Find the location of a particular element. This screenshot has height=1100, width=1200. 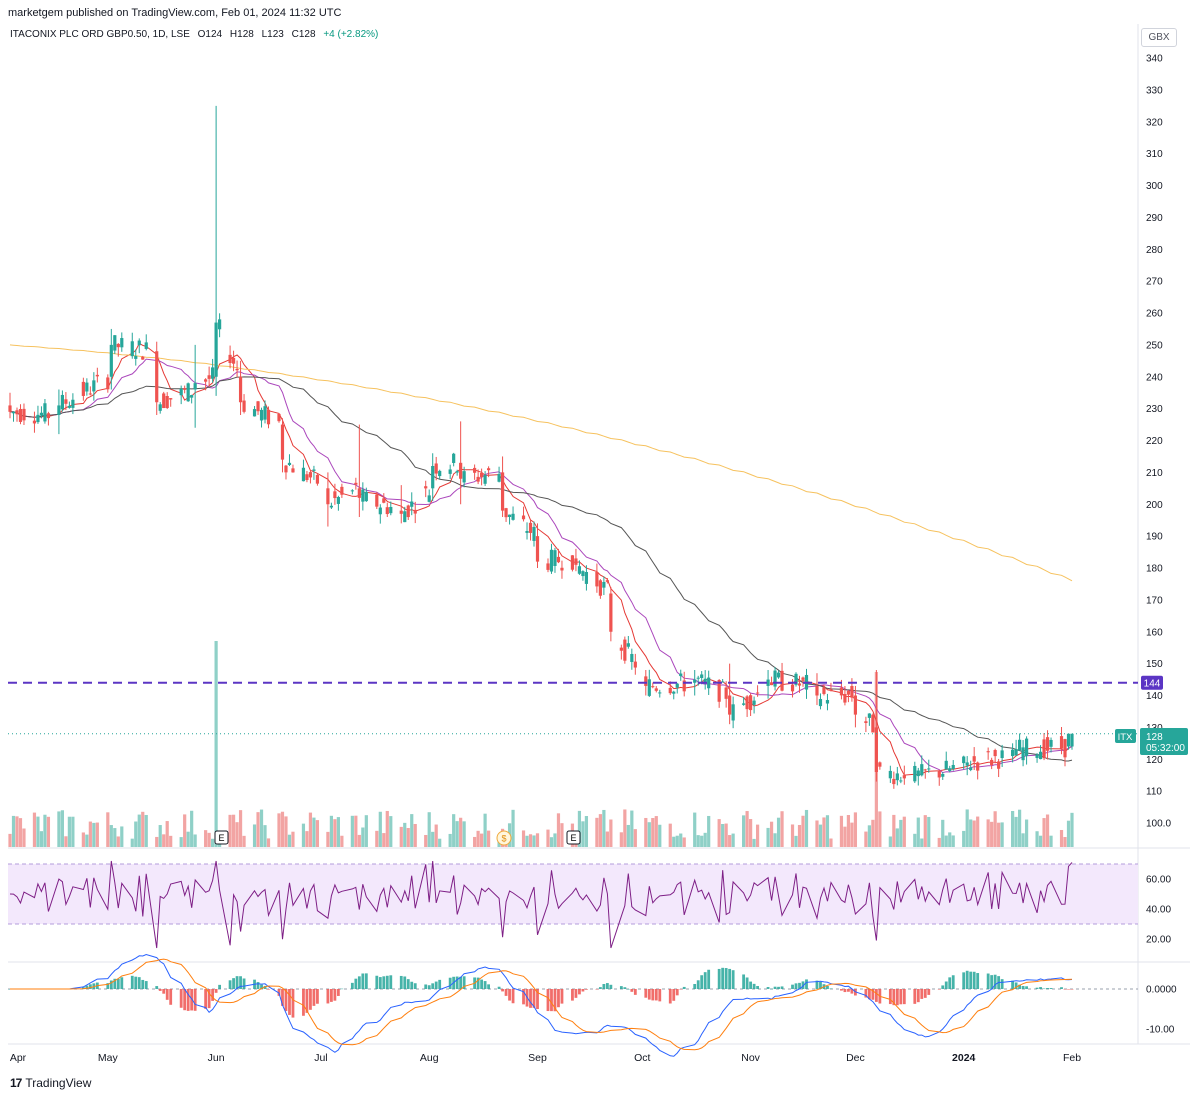

macd-tick-label: 0.0000 is located at coordinates (1161, 990).